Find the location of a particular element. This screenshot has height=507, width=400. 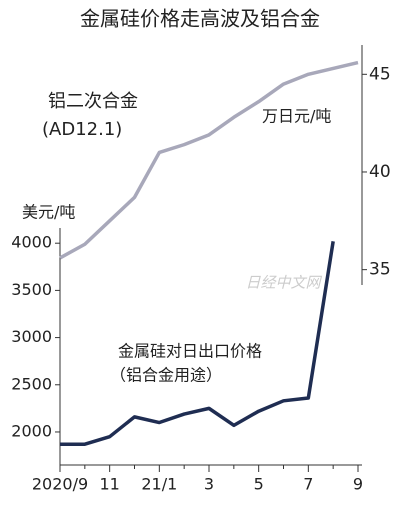

series-sublabel: (AD12.1) is located at coordinates (82, 129).